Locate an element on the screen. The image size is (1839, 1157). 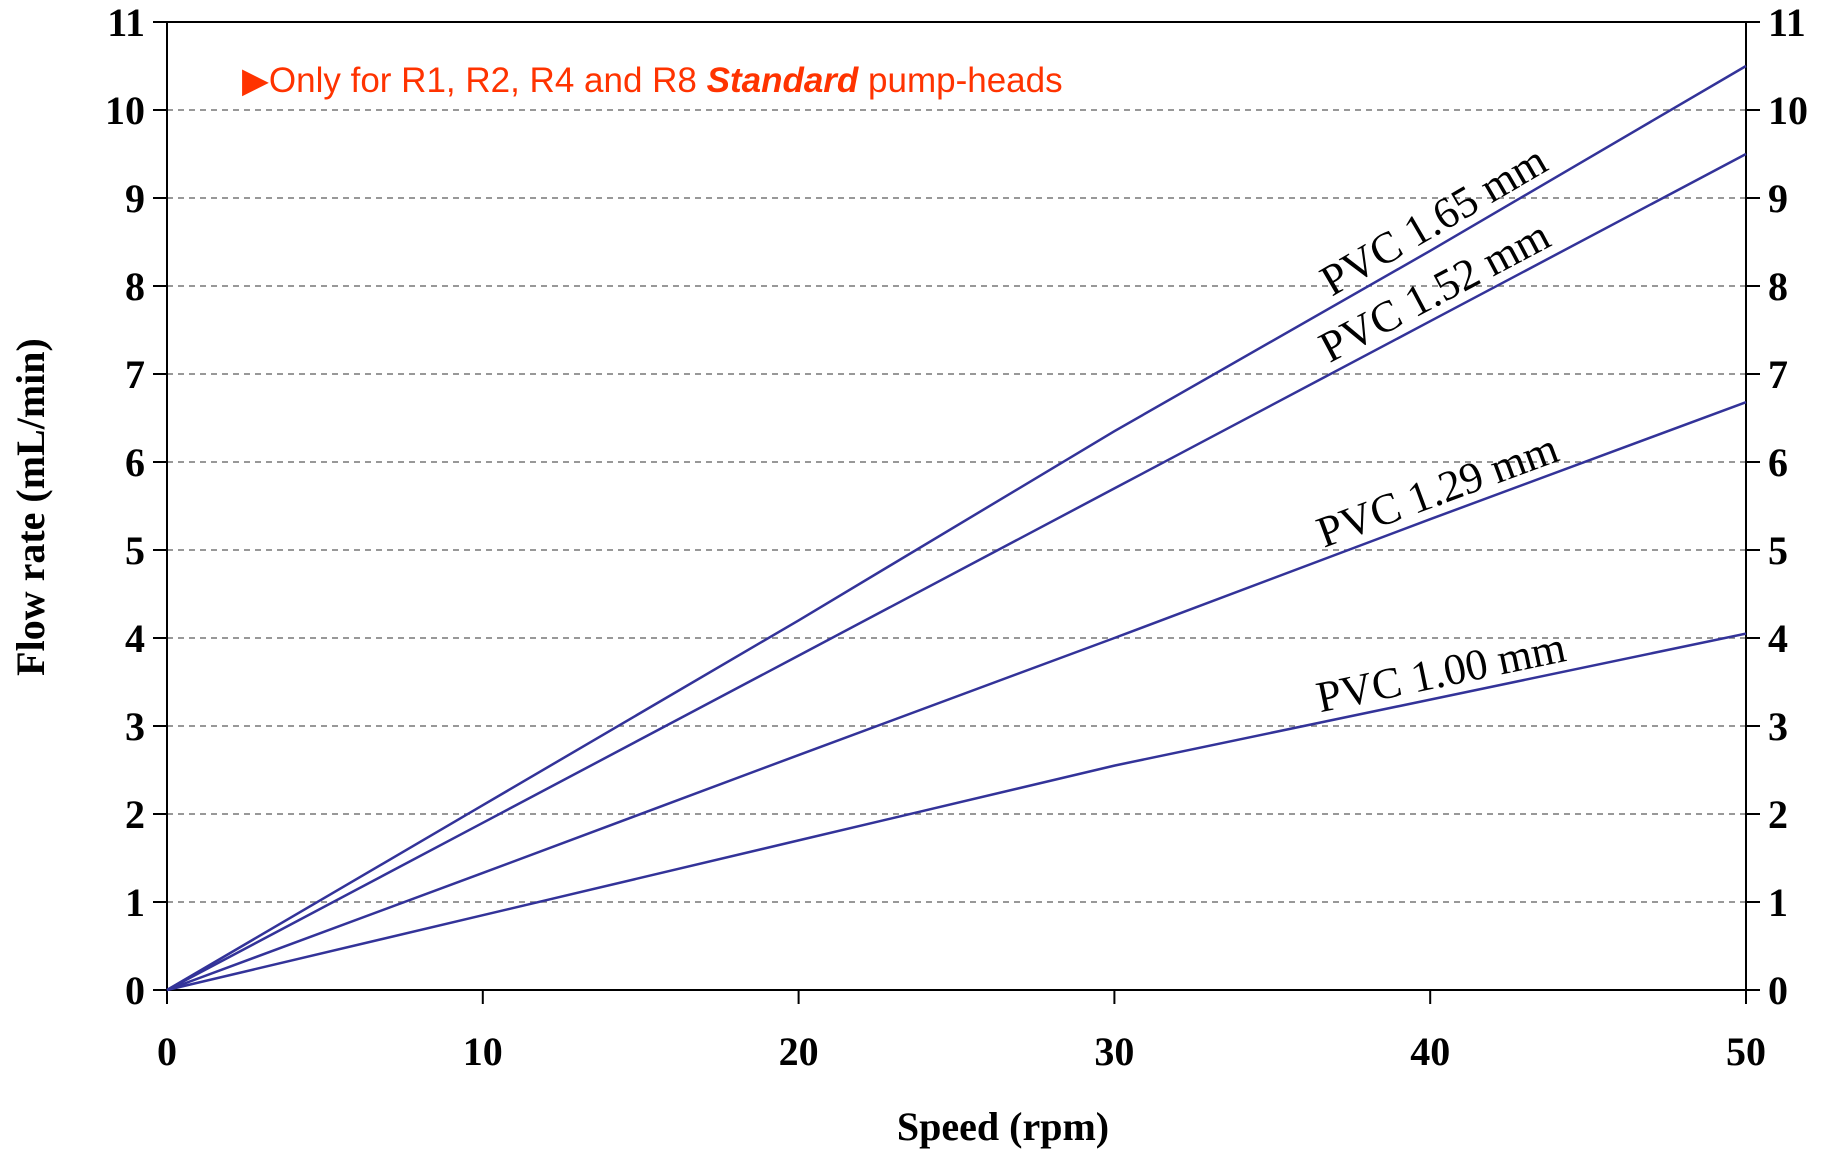
y-tick-label: 3 is located at coordinates (135, 726).